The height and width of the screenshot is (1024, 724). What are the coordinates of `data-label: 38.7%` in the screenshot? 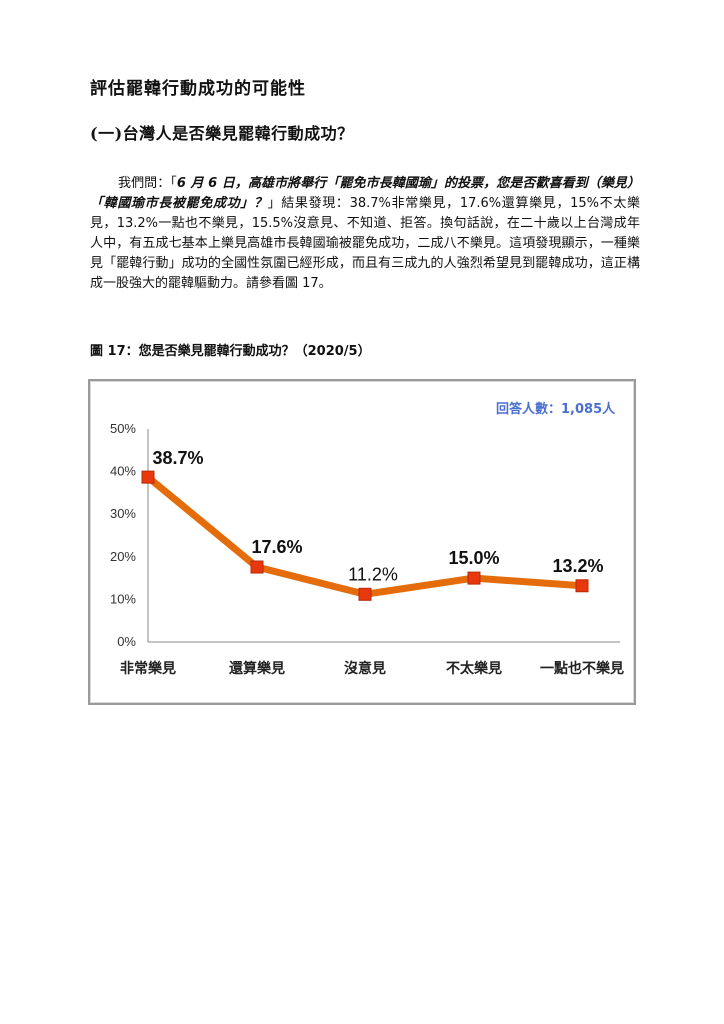 It's located at (177, 458).